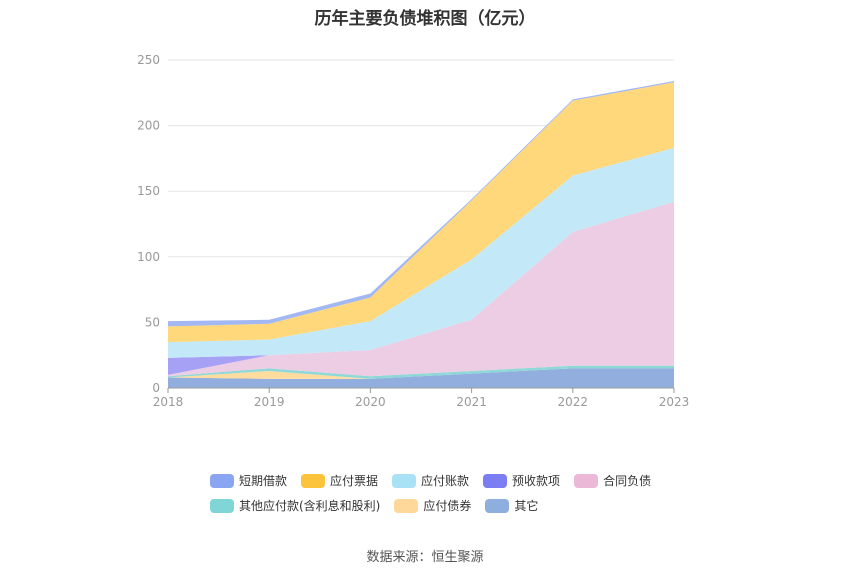  I want to click on legend-label: 应付票据, so click(354, 481).